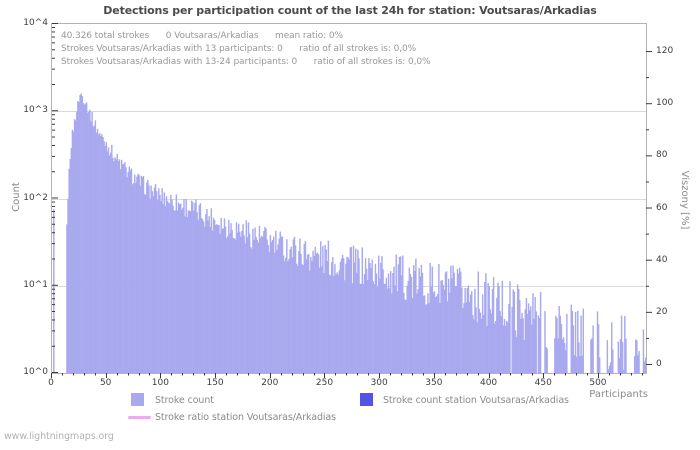  I want to click on x-tick-label: 400, so click(488, 383).